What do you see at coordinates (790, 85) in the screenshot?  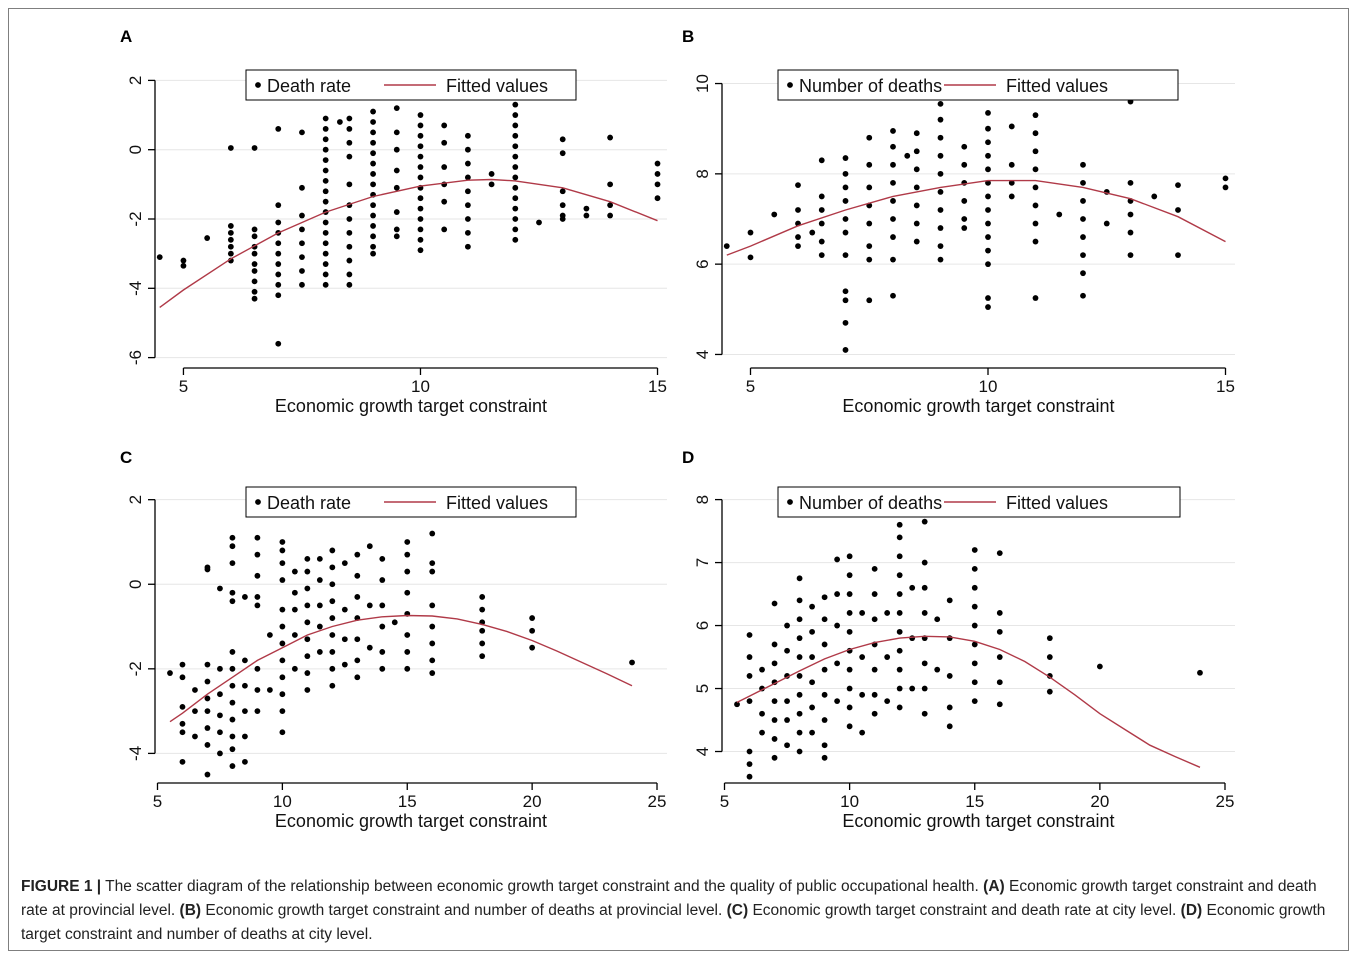 I see `legend-marker-points` at bounding box center [790, 85].